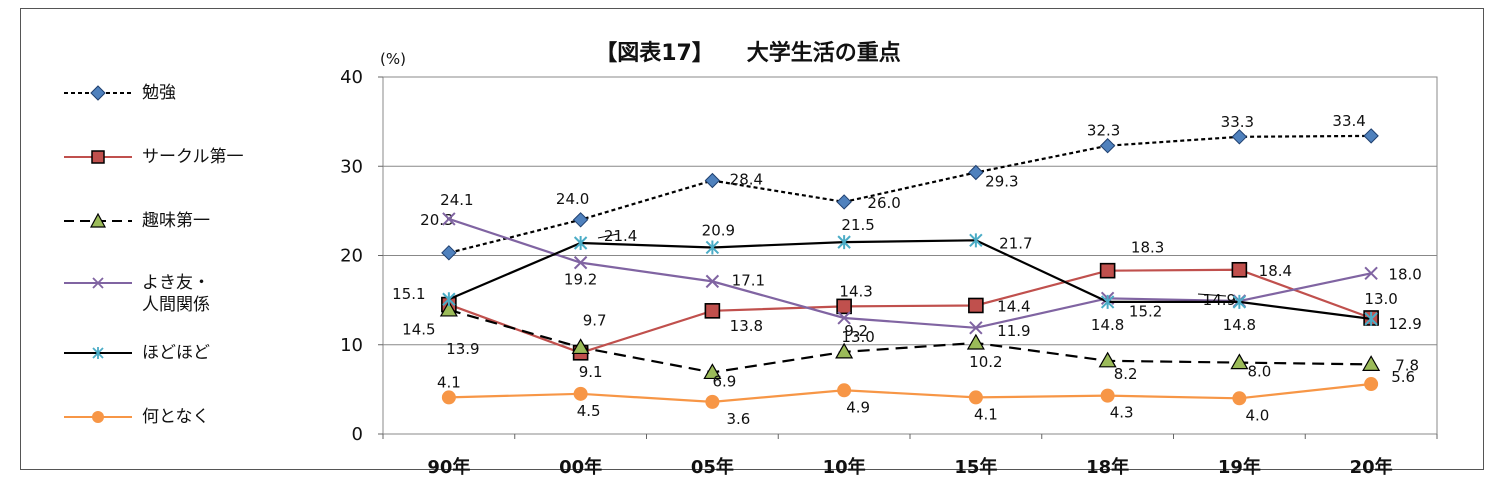  What do you see at coordinates (746, 326) in the screenshot?
I see `data-label-circle-2: 13.8` at bounding box center [746, 326].